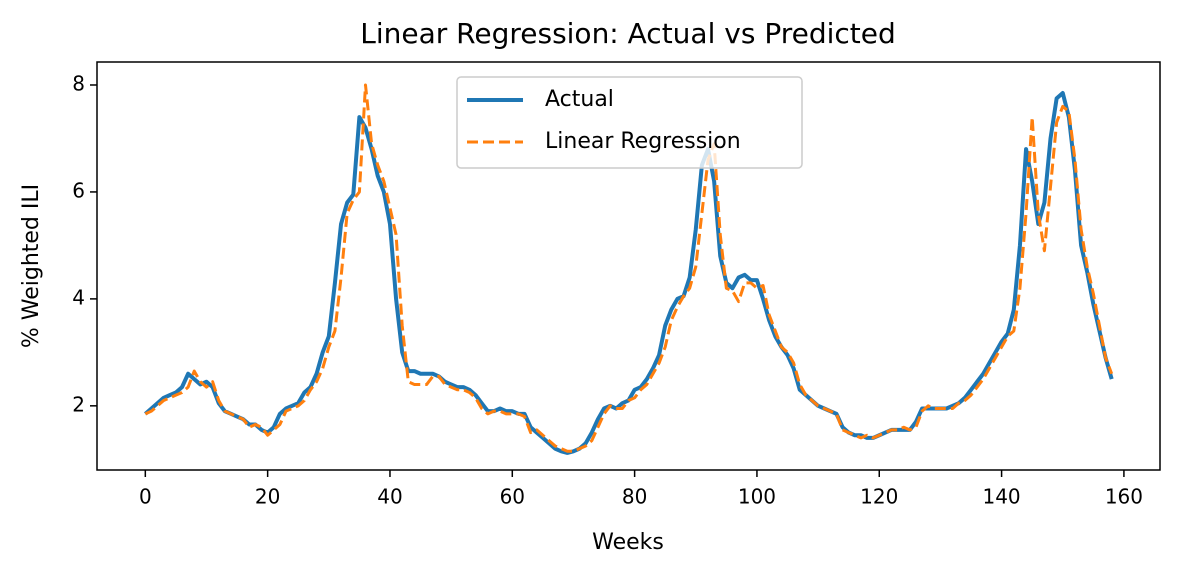 The width and height of the screenshot is (1179, 578). Describe the element at coordinates (643, 141) in the screenshot. I see `legend-label: Linear Regression` at that location.